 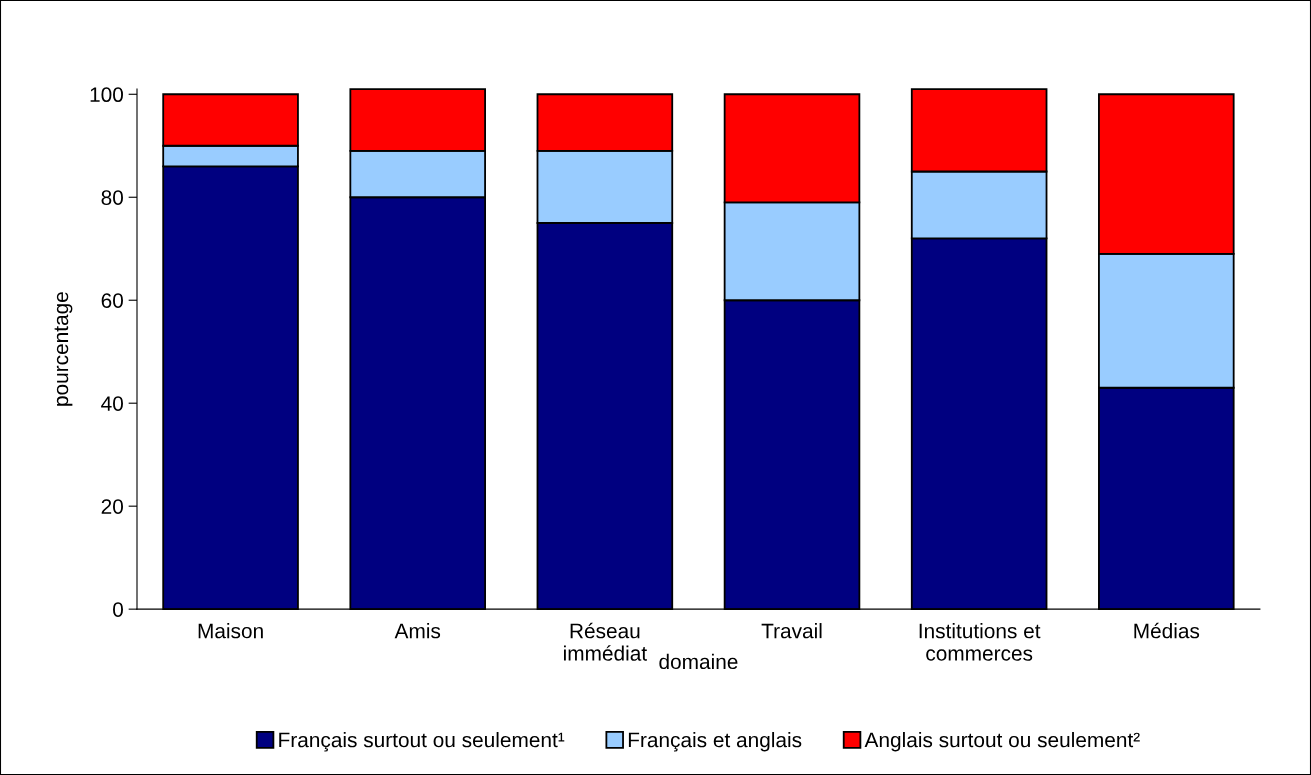 I want to click on legend-label: Français surtout ou seulement¹, so click(x=422, y=742).